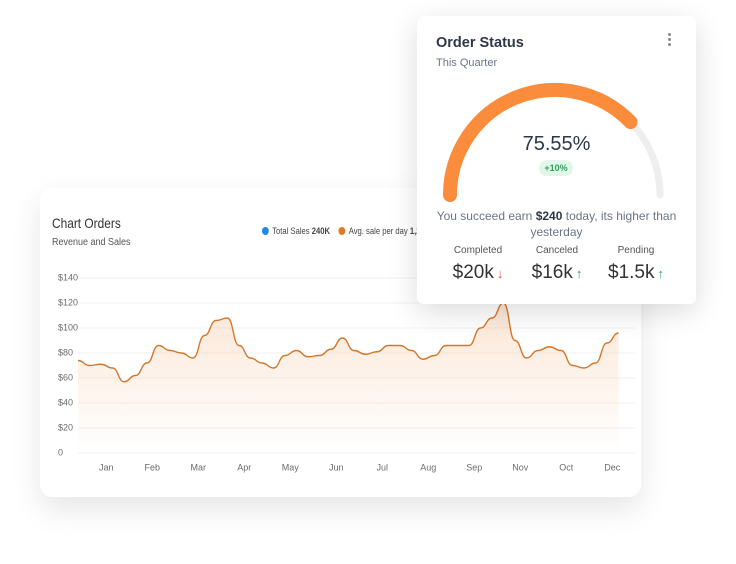 The width and height of the screenshot is (736, 564). What do you see at coordinates (478, 250) in the screenshot?
I see `stat-label: Completed` at bounding box center [478, 250].